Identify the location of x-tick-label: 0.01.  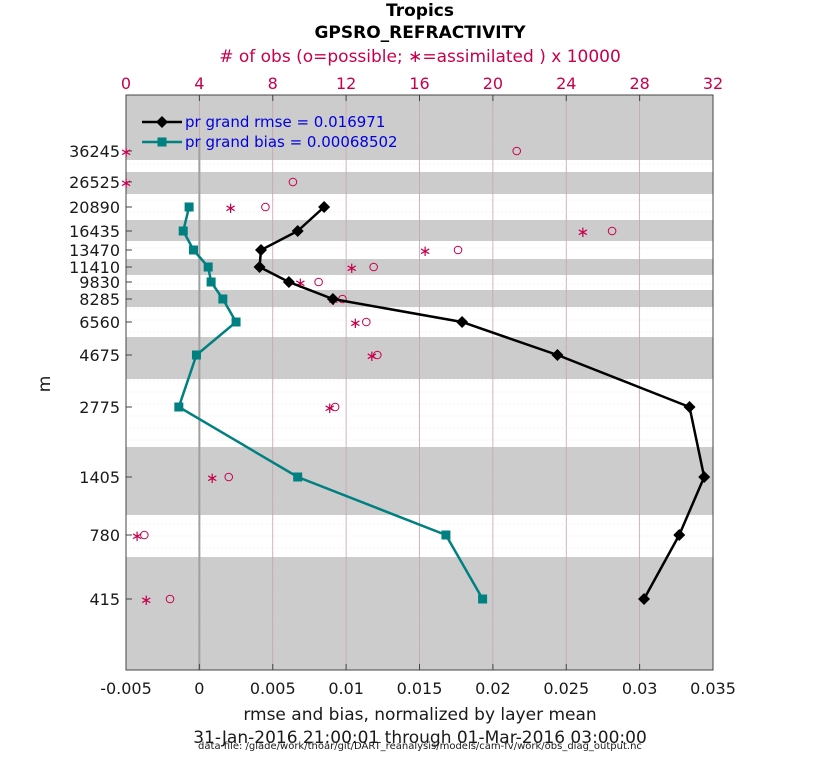
(346, 688).